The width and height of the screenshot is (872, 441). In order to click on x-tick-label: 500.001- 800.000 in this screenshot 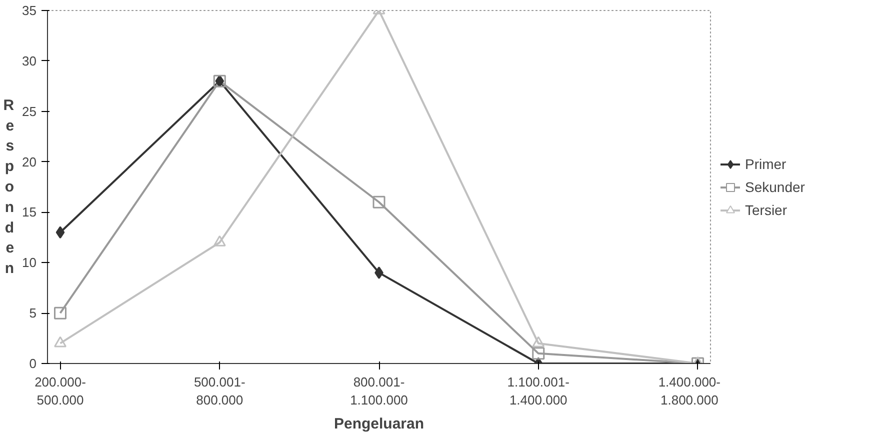, I will do `click(220, 391)`.